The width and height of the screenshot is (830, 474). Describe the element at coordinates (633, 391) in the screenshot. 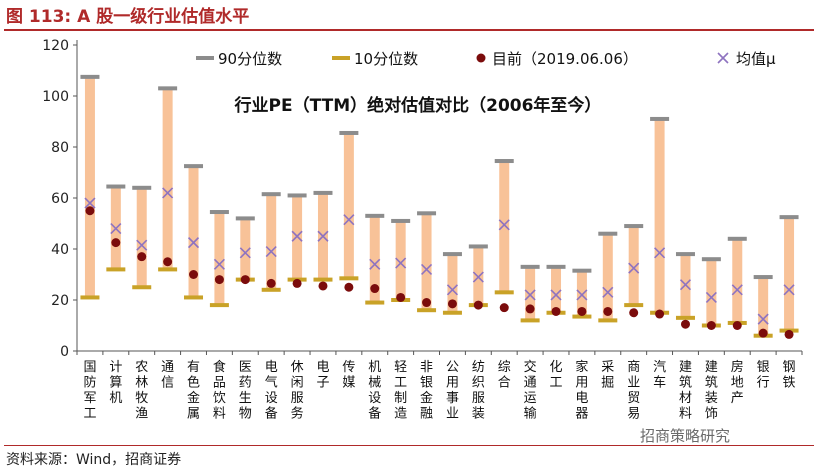

I see `category-label: 商业贸易` at that location.